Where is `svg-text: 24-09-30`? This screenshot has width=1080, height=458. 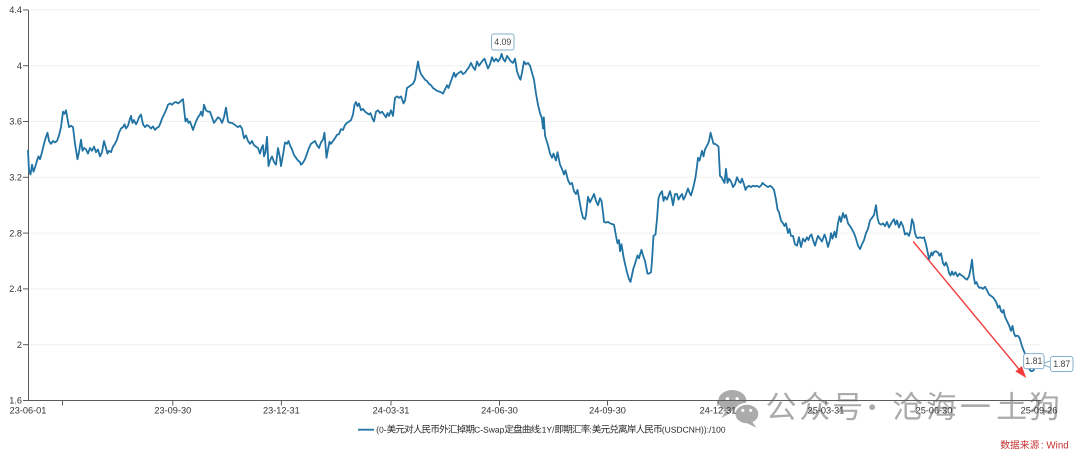 svg-text: 24-09-30 is located at coordinates (607, 411).